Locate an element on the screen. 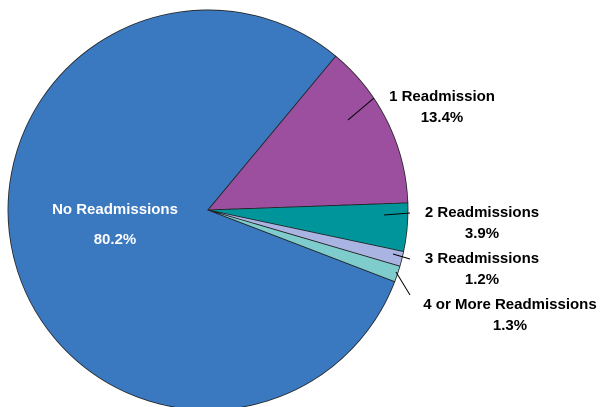 This screenshot has height=407, width=611. slice-value: 80.2% is located at coordinates (115, 239).